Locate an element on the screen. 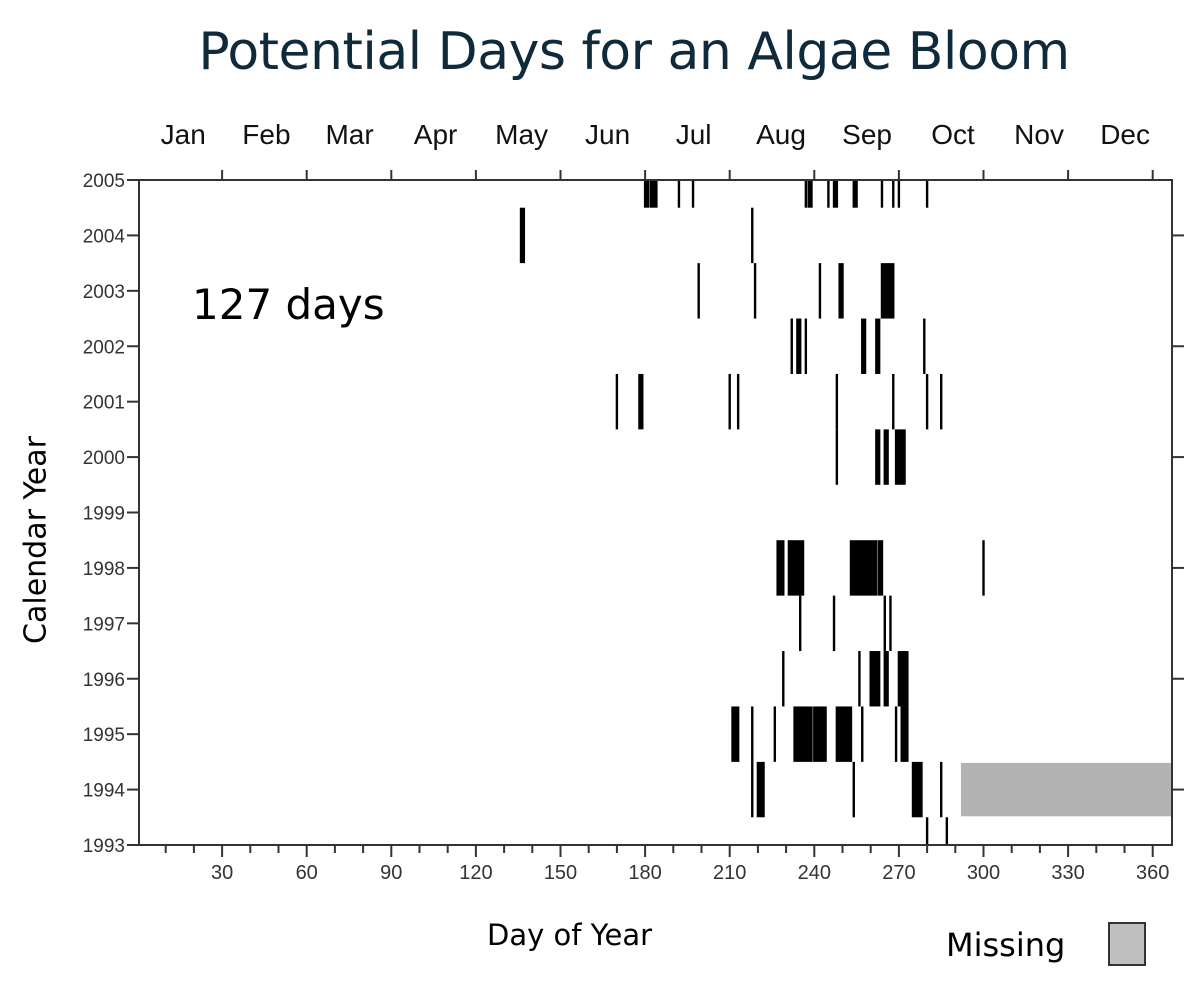 Image resolution: width=1200 pixels, height=991 pixels. x-tick-label-330: 330 is located at coordinates (1067, 873).